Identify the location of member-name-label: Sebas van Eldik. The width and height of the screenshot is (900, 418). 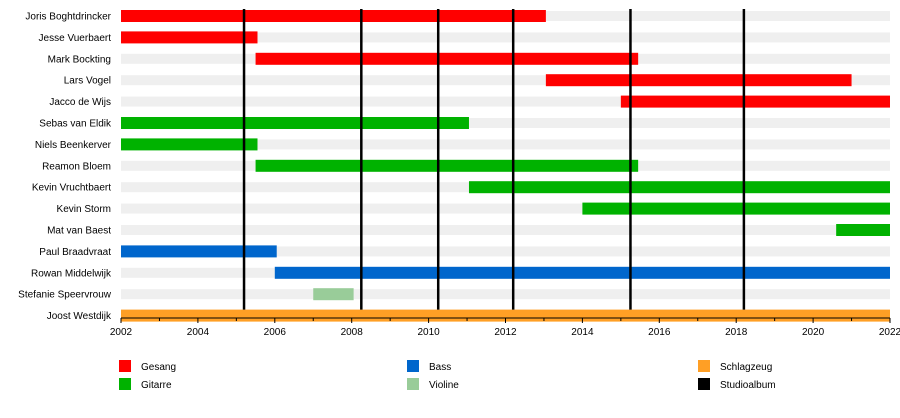
(75, 124).